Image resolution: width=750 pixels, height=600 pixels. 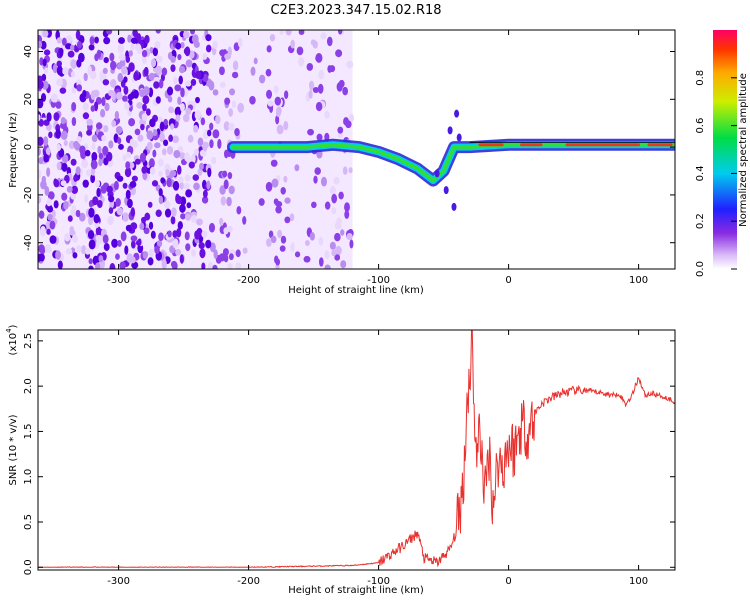 I want to click on colorbar-tick-label: 0.4, so click(x=700, y=173).